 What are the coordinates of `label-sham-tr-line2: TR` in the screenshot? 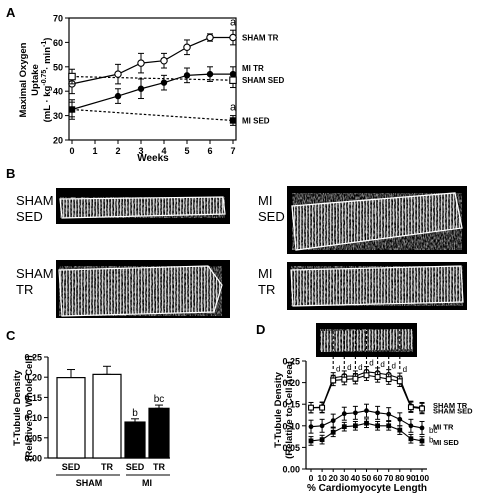 It's located at (24, 289).